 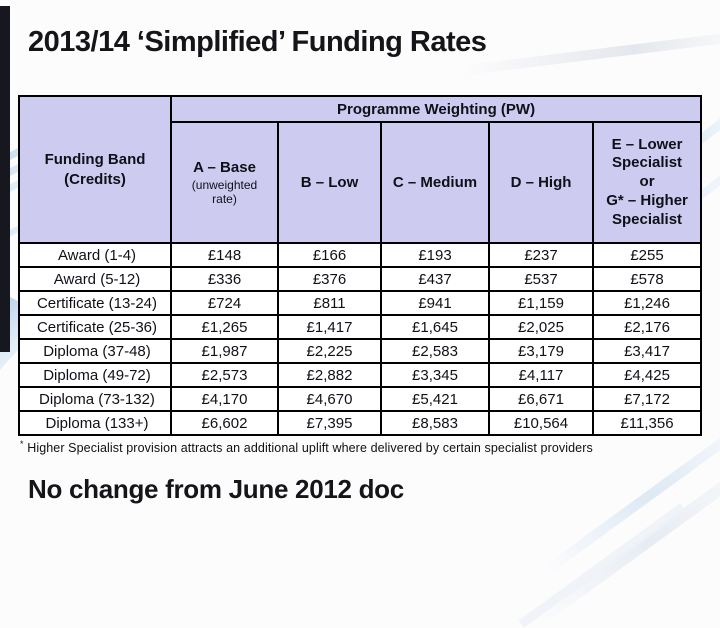 What do you see at coordinates (224, 399) in the screenshot?
I see `value-cell: £4,170` at bounding box center [224, 399].